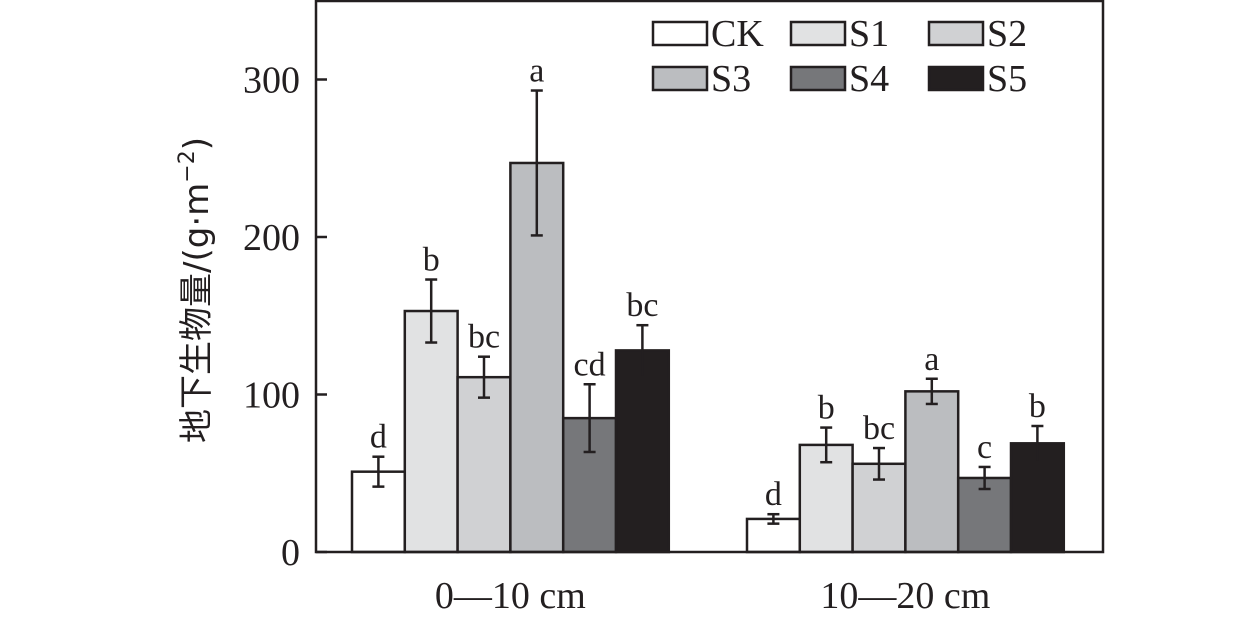  What do you see at coordinates (869, 79) in the screenshot?
I see `legend-label: S4` at bounding box center [869, 79].